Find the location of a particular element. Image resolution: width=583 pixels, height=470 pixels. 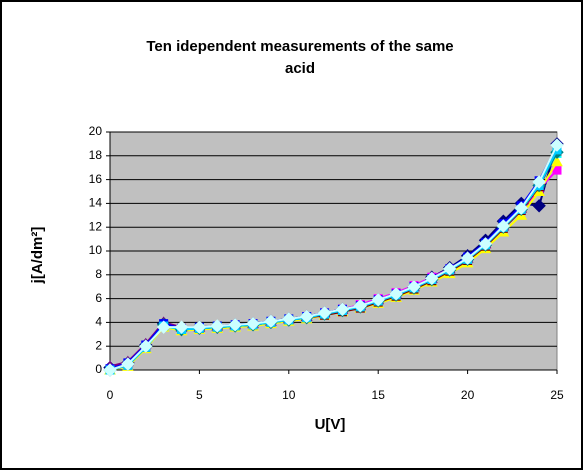

y-tick-label: 18 is located at coordinates (96, 155).